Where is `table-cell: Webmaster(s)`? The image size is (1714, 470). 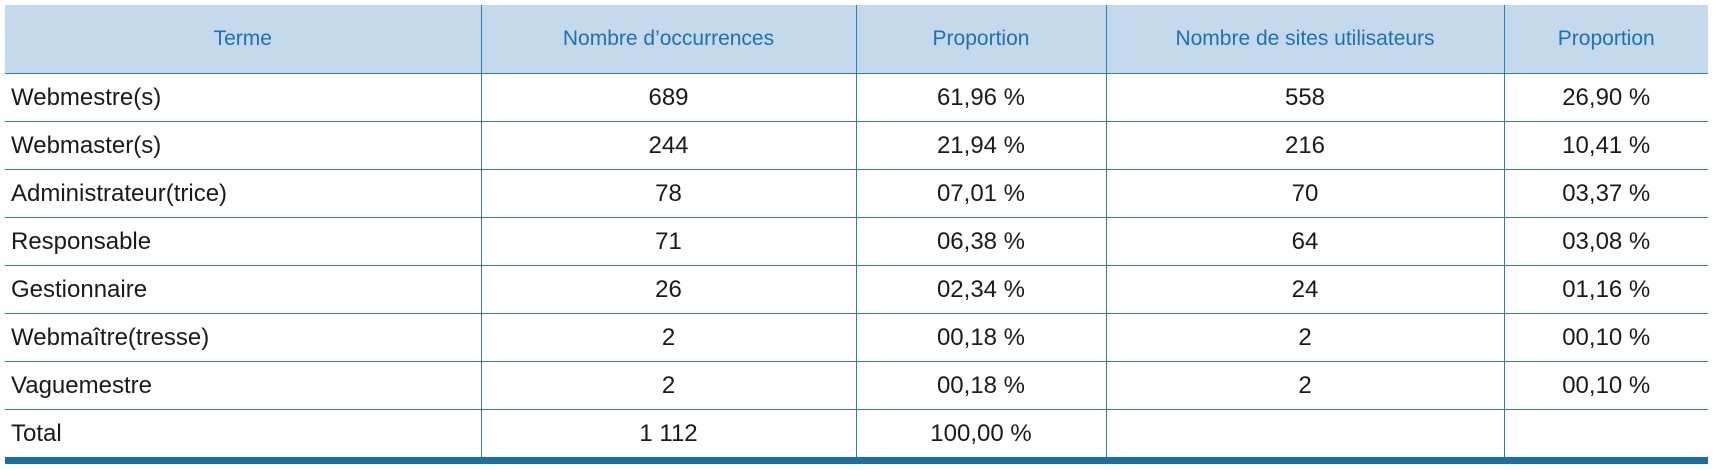 table-cell: Webmaster(s) is located at coordinates (243, 145).